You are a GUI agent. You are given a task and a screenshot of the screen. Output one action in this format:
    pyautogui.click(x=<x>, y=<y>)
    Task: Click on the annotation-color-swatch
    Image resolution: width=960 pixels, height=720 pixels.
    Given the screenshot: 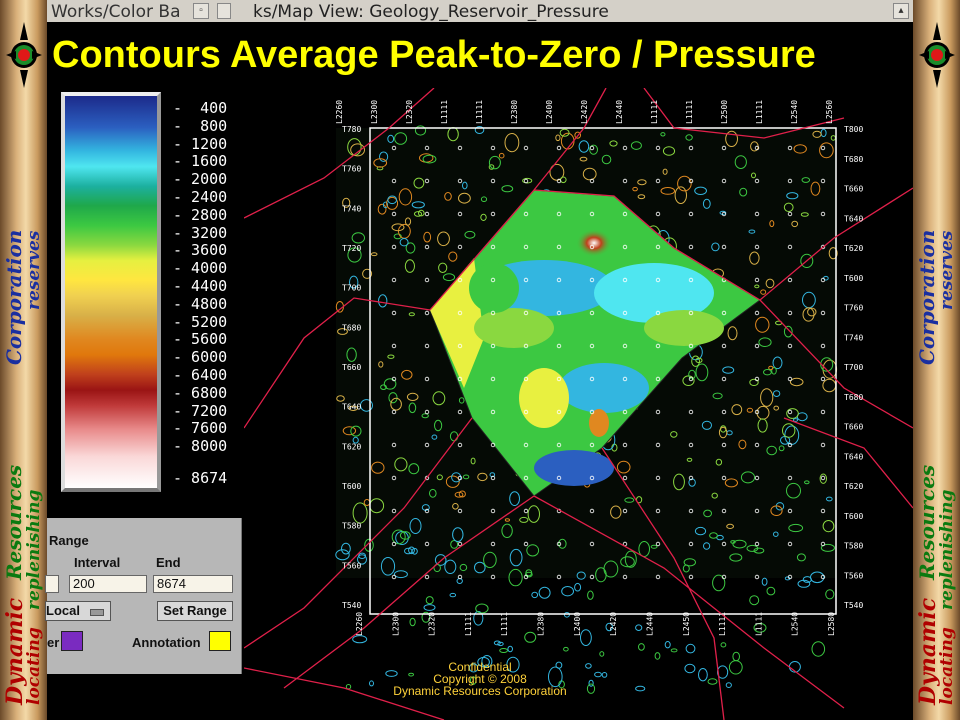 What is the action you would take?
    pyautogui.click(x=220, y=641)
    